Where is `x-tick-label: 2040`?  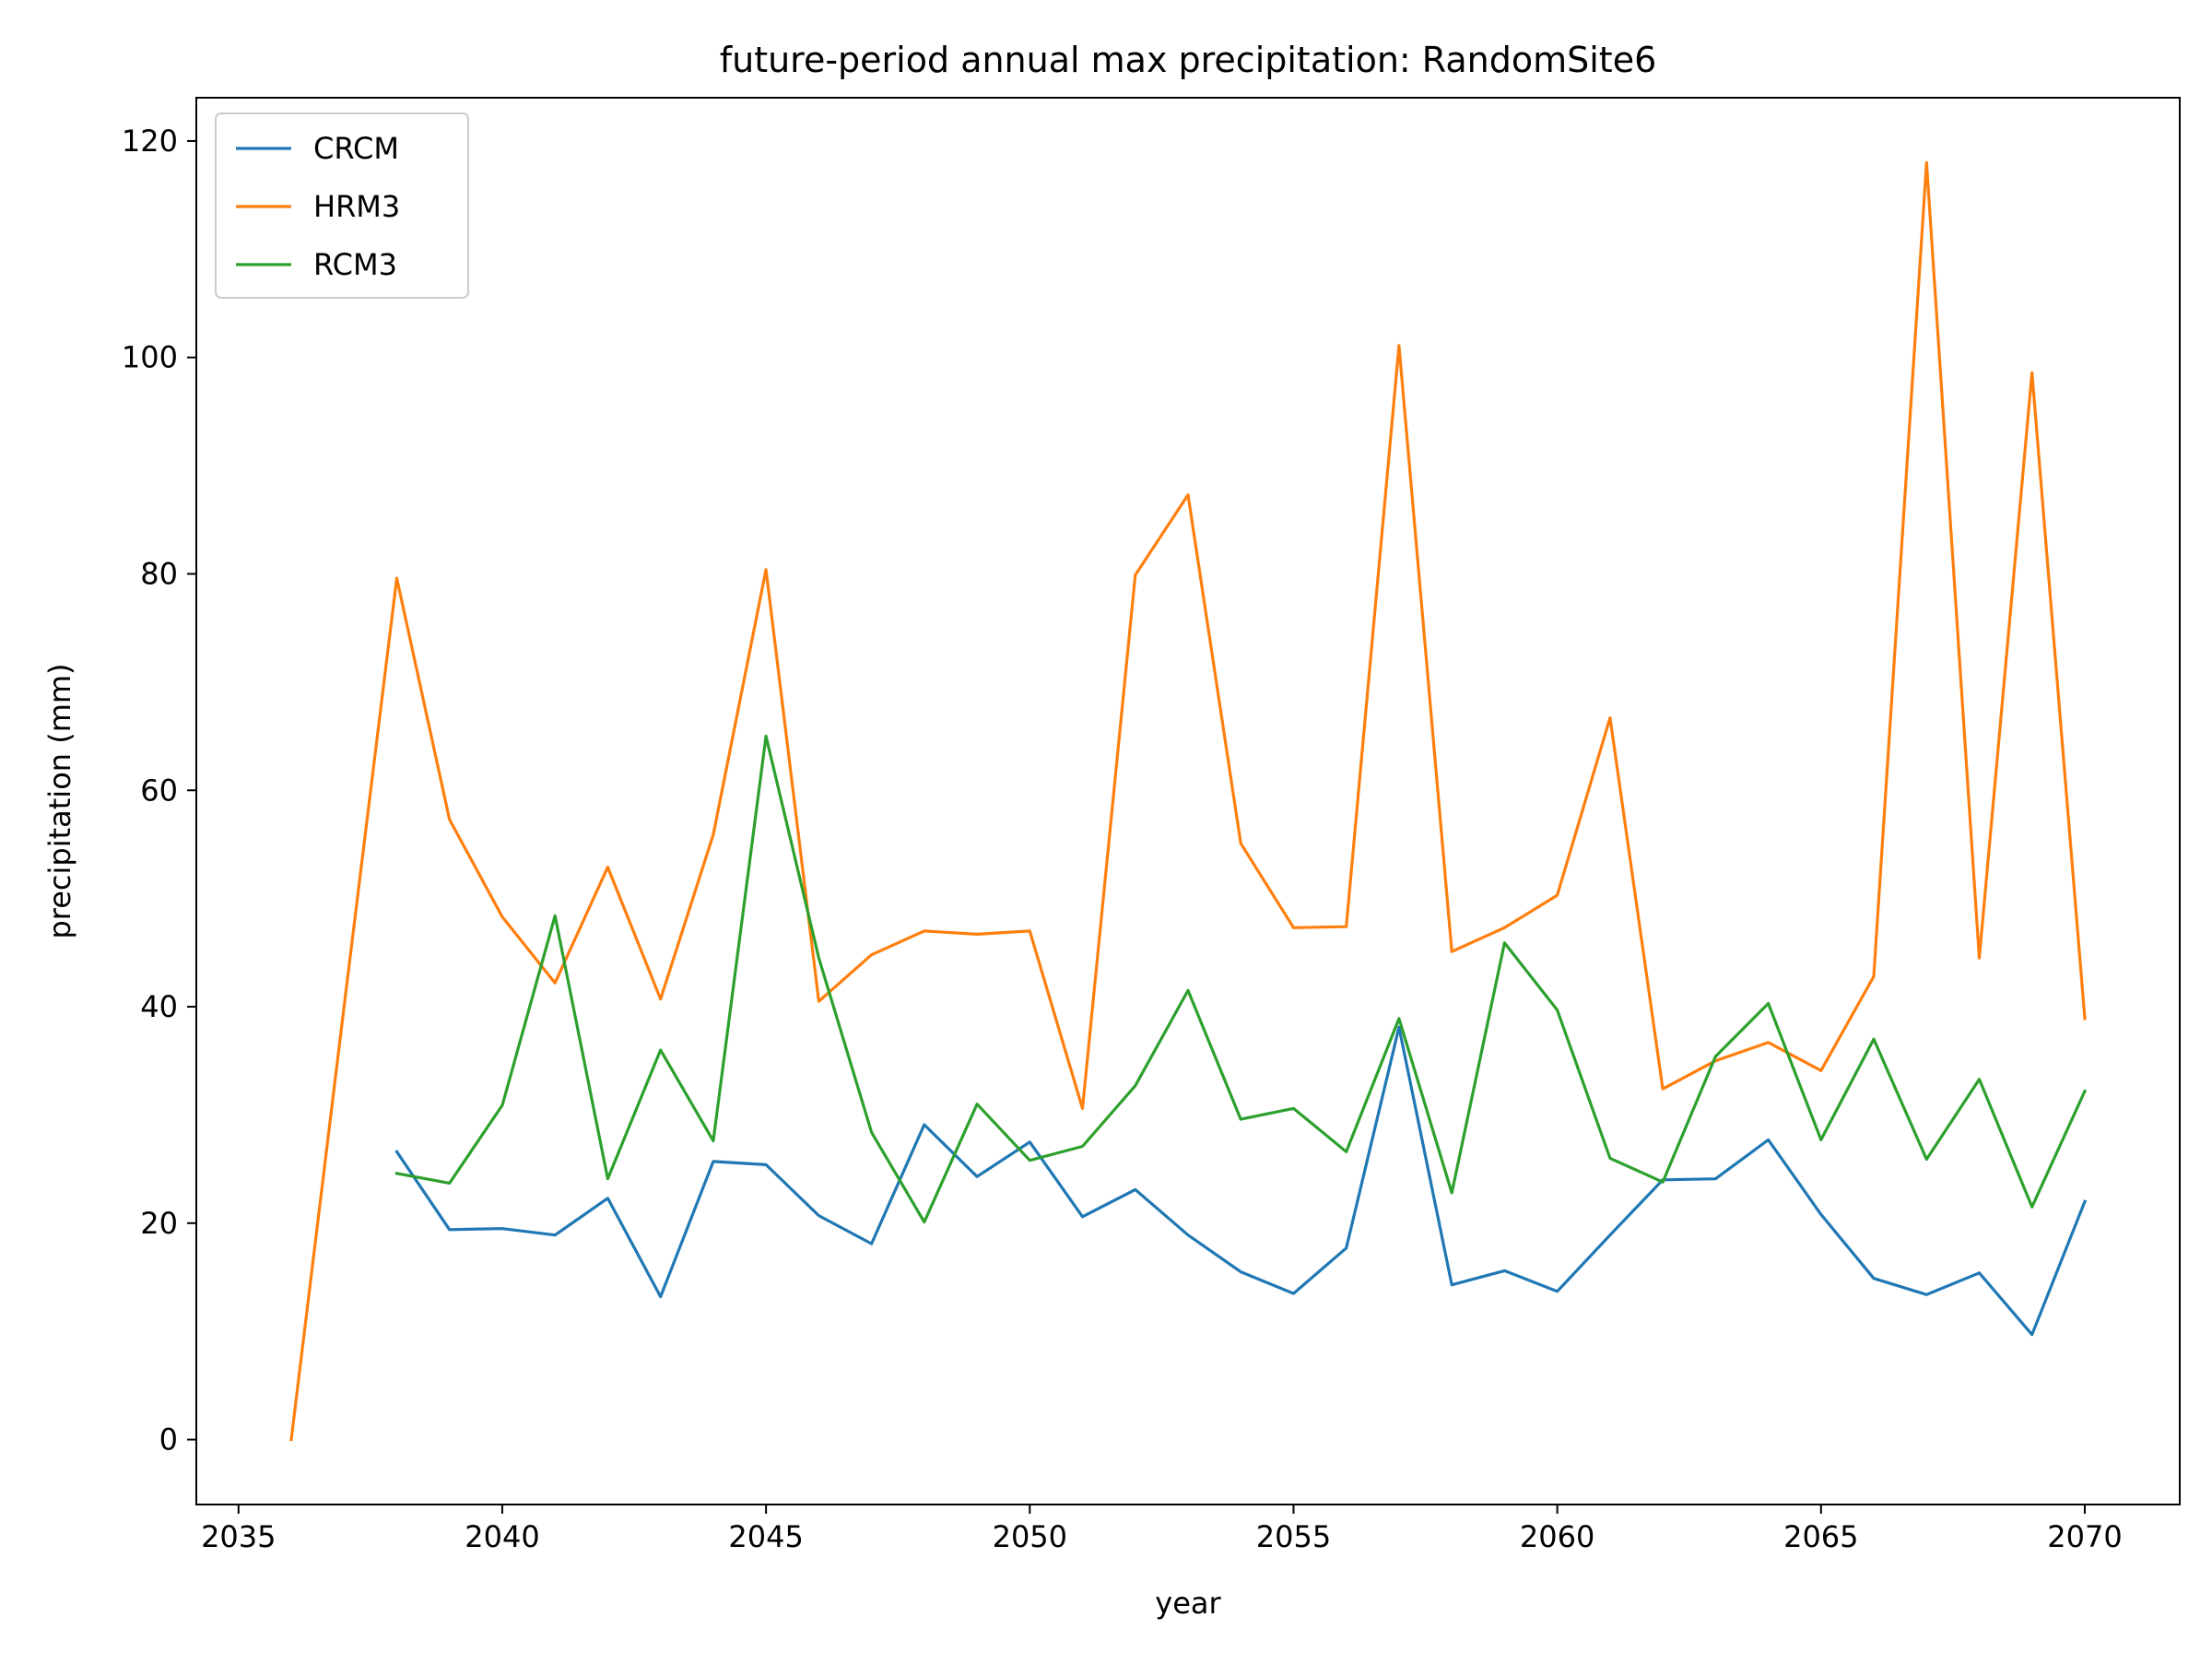 x-tick-label: 2040 is located at coordinates (502, 1536).